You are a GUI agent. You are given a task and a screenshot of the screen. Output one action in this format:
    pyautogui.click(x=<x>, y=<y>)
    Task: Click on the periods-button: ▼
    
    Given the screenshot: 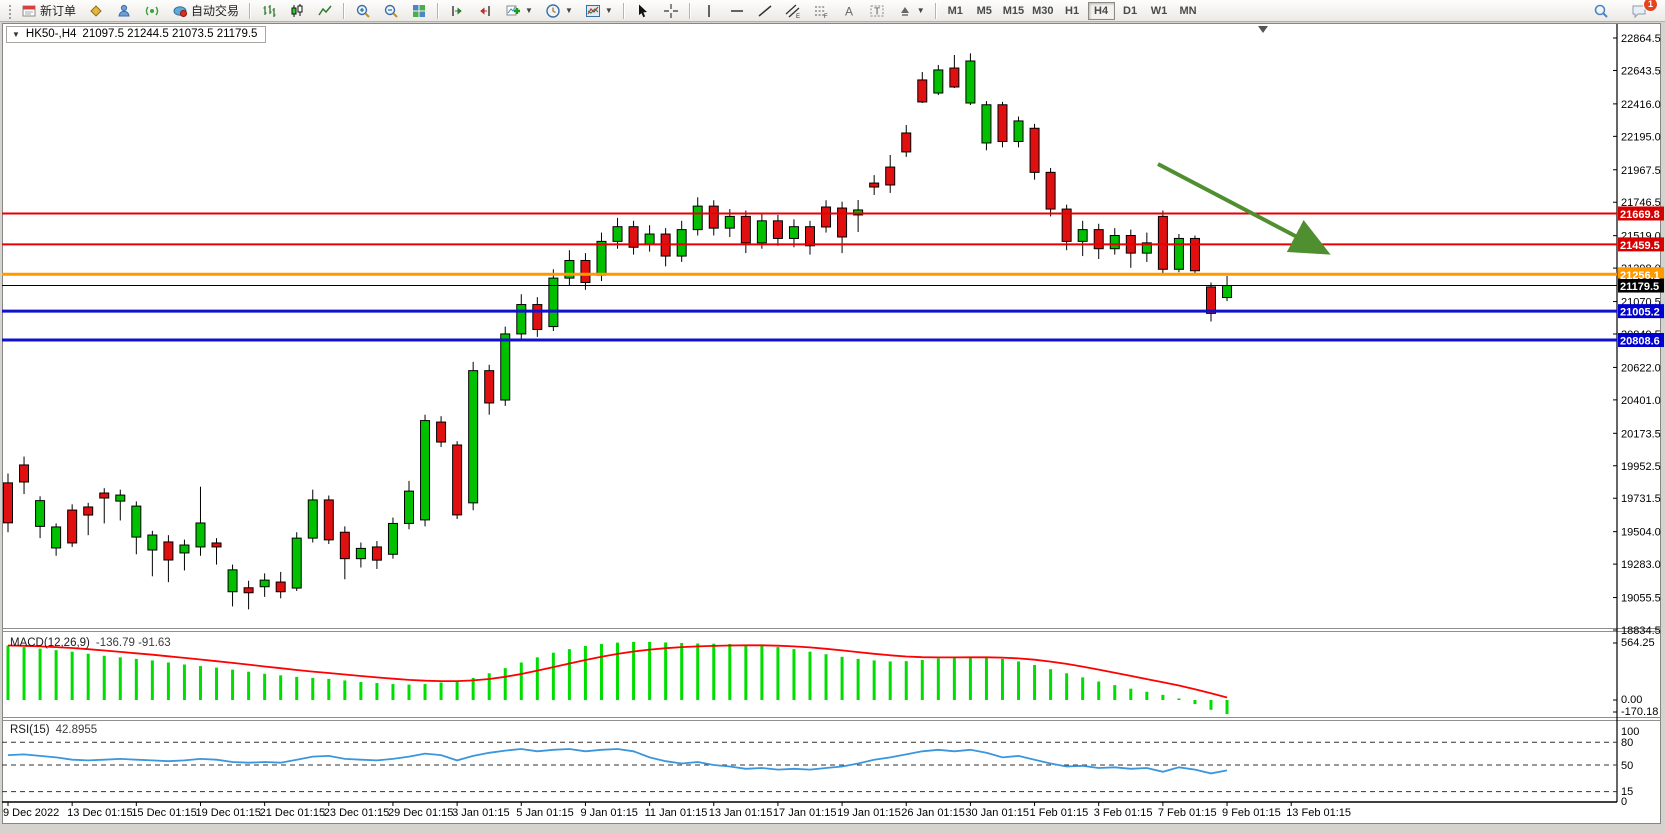 What is the action you would take?
    pyautogui.click(x=559, y=11)
    